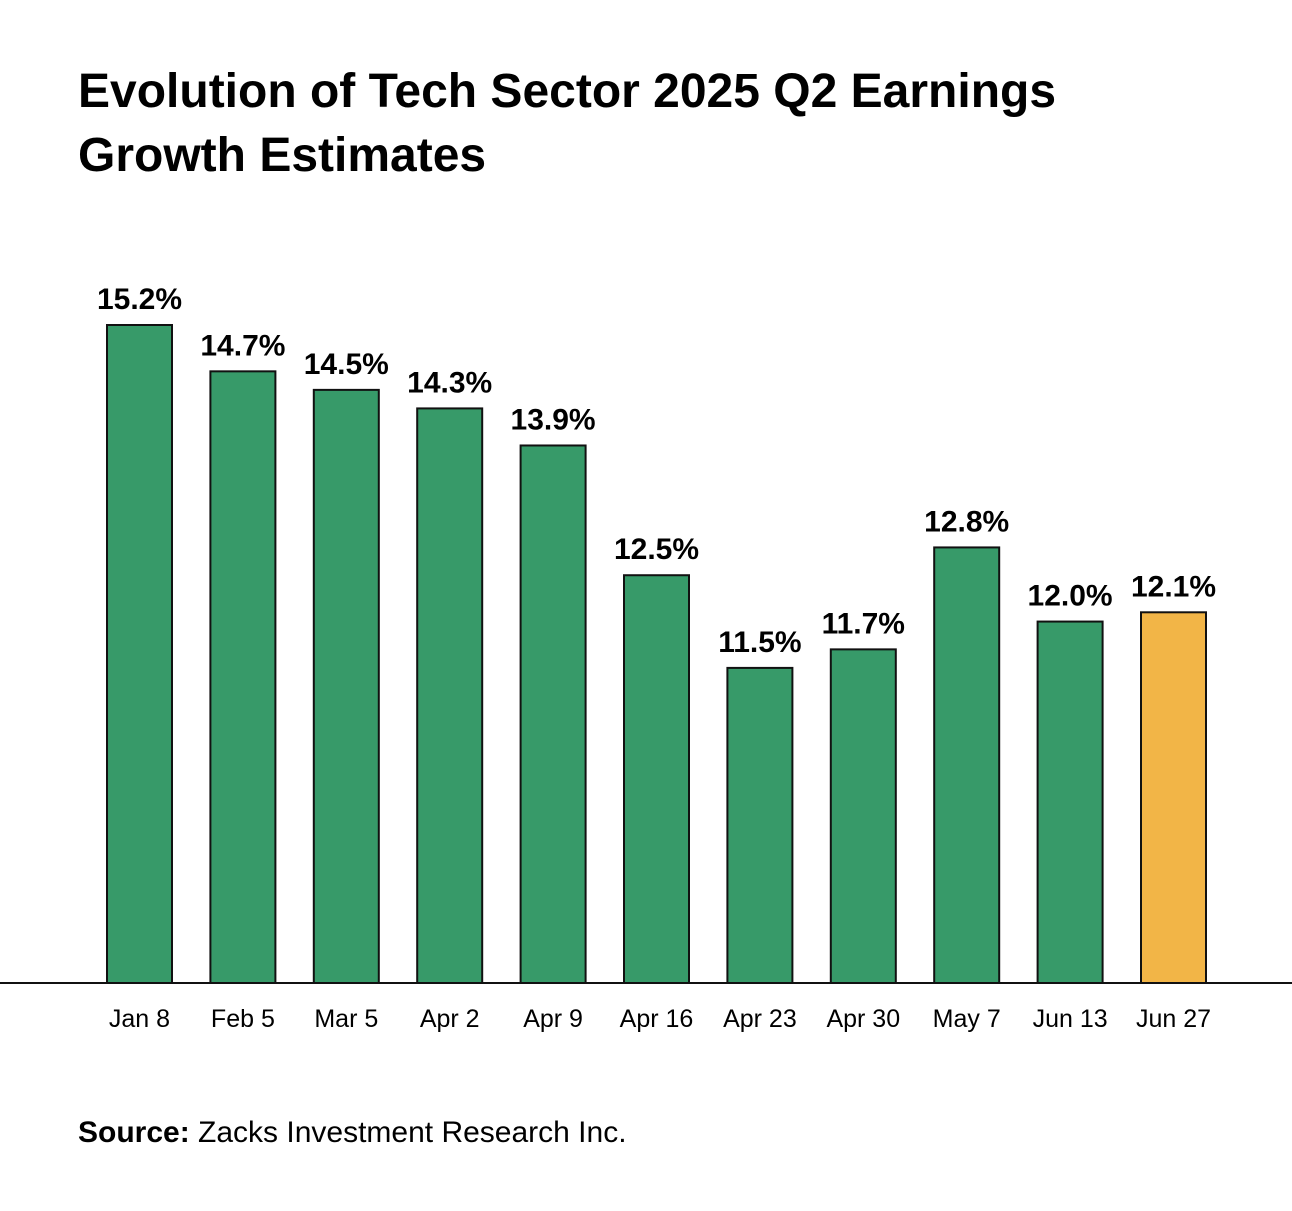 Image resolution: width=1292 pixels, height=1211 pixels. Describe the element at coordinates (657, 1019) in the screenshot. I see `x-tick-label: Apr 16` at that location.